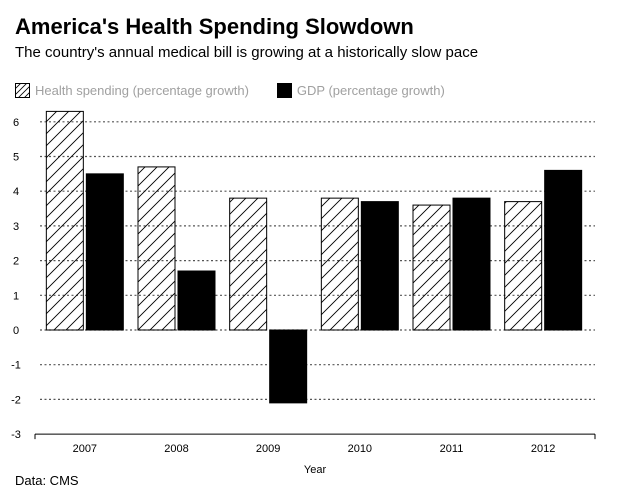 The height and width of the screenshot is (500, 630). I want to click on x-axis-title: Year, so click(315, 470).